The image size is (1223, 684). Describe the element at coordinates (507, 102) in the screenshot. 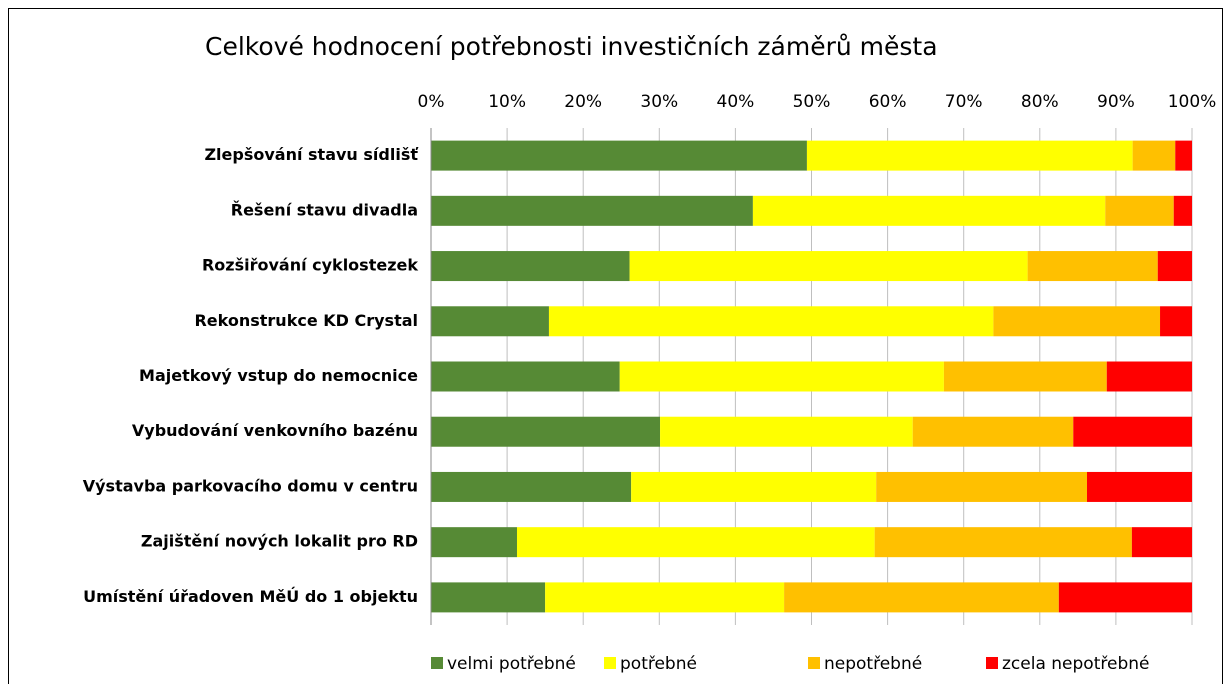

I see `x-tick-label: 10%` at that location.